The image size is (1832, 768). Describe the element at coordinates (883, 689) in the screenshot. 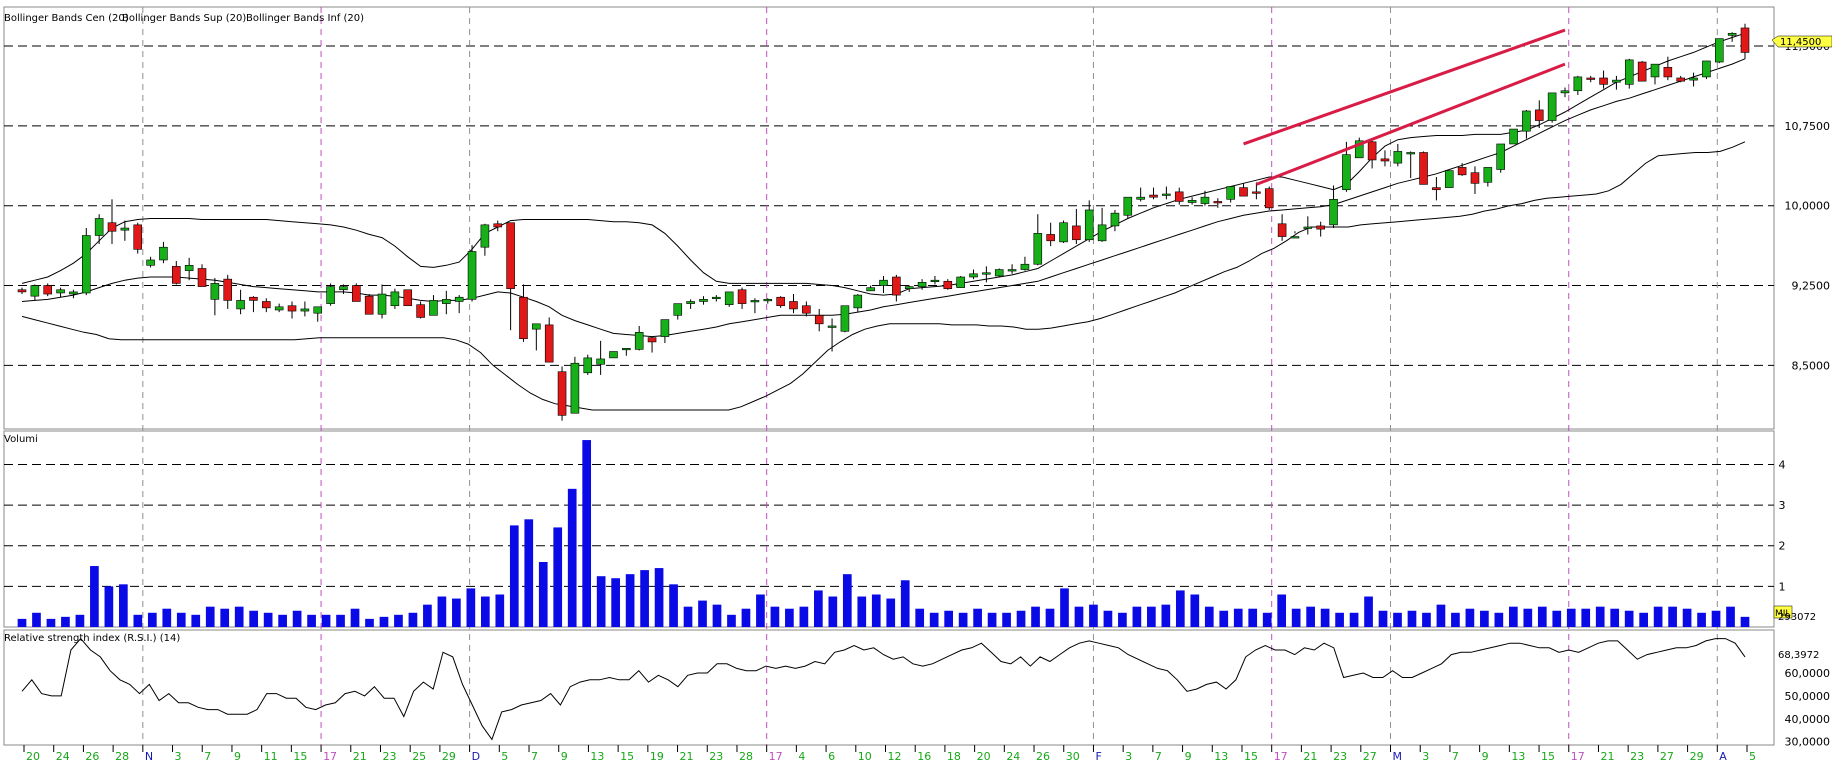

I see `rsi-line` at that location.